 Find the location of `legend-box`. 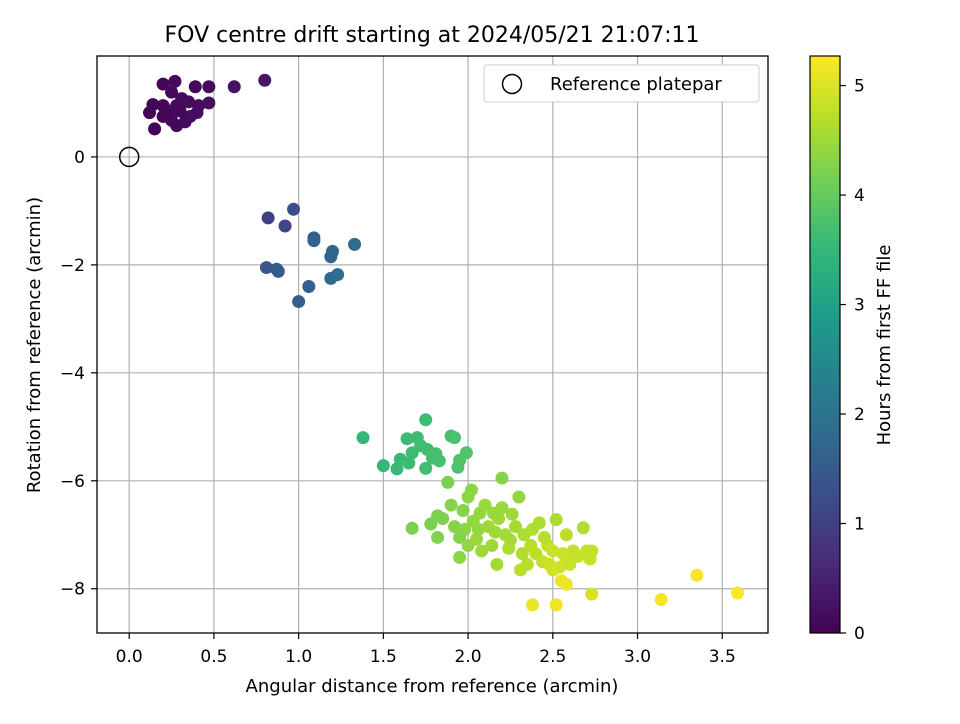

legend-box is located at coordinates (621, 83).